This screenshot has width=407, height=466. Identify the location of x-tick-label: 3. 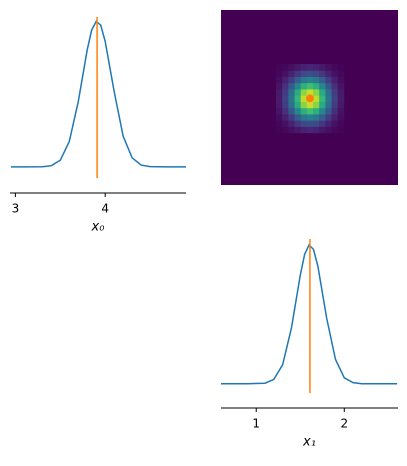
(16, 209).